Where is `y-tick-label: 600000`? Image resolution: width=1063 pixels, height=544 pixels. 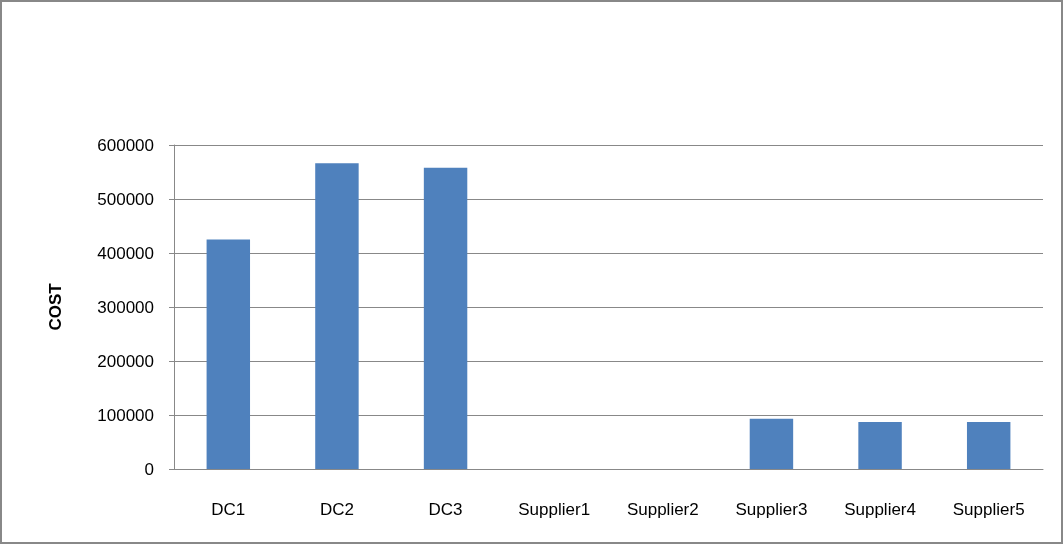 y-tick-label: 600000 is located at coordinates (125, 145).